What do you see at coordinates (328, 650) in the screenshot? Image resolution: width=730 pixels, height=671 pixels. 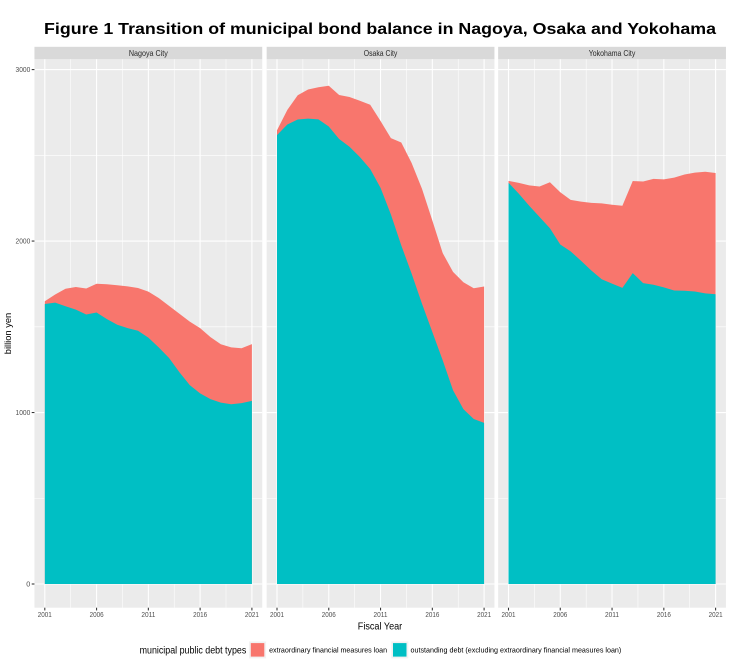 I see `svg-text:extraordinary financial measur: extraordinary financial measures loan` at bounding box center [328, 650].